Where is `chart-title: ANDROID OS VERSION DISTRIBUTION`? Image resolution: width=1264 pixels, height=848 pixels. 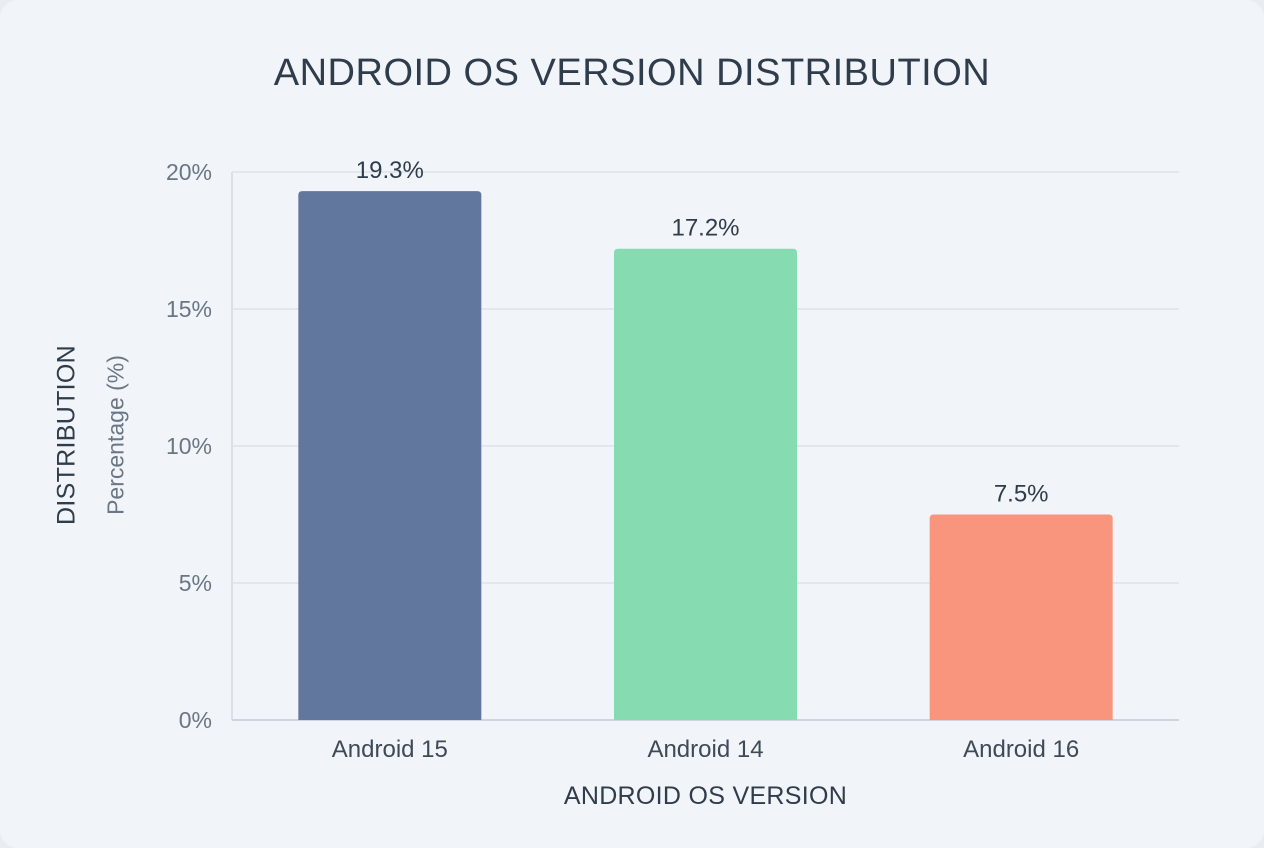 chart-title: ANDROID OS VERSION DISTRIBUTION is located at coordinates (632, 73).